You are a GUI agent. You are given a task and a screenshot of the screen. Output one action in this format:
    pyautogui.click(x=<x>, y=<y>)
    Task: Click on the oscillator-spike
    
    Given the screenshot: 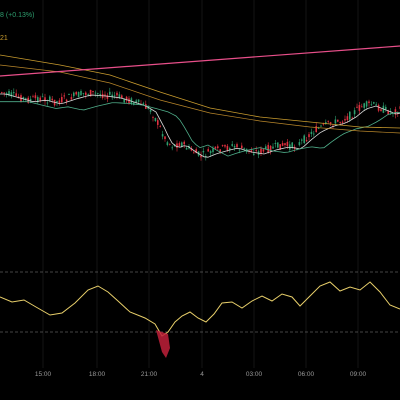 What is the action you would take?
    pyautogui.click(x=163, y=344)
    